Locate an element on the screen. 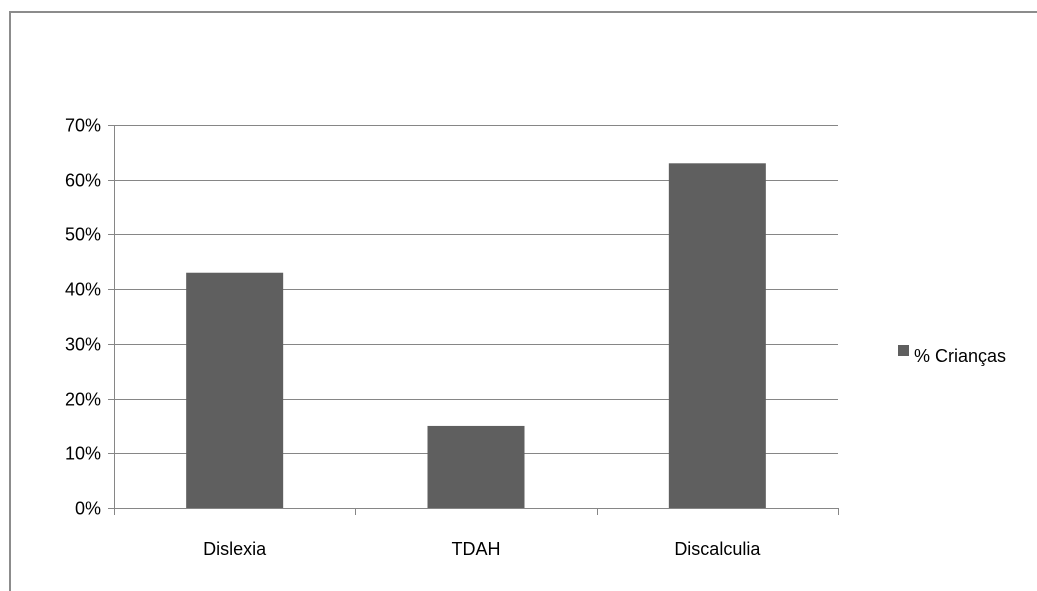  legend-swatch is located at coordinates (903, 350).